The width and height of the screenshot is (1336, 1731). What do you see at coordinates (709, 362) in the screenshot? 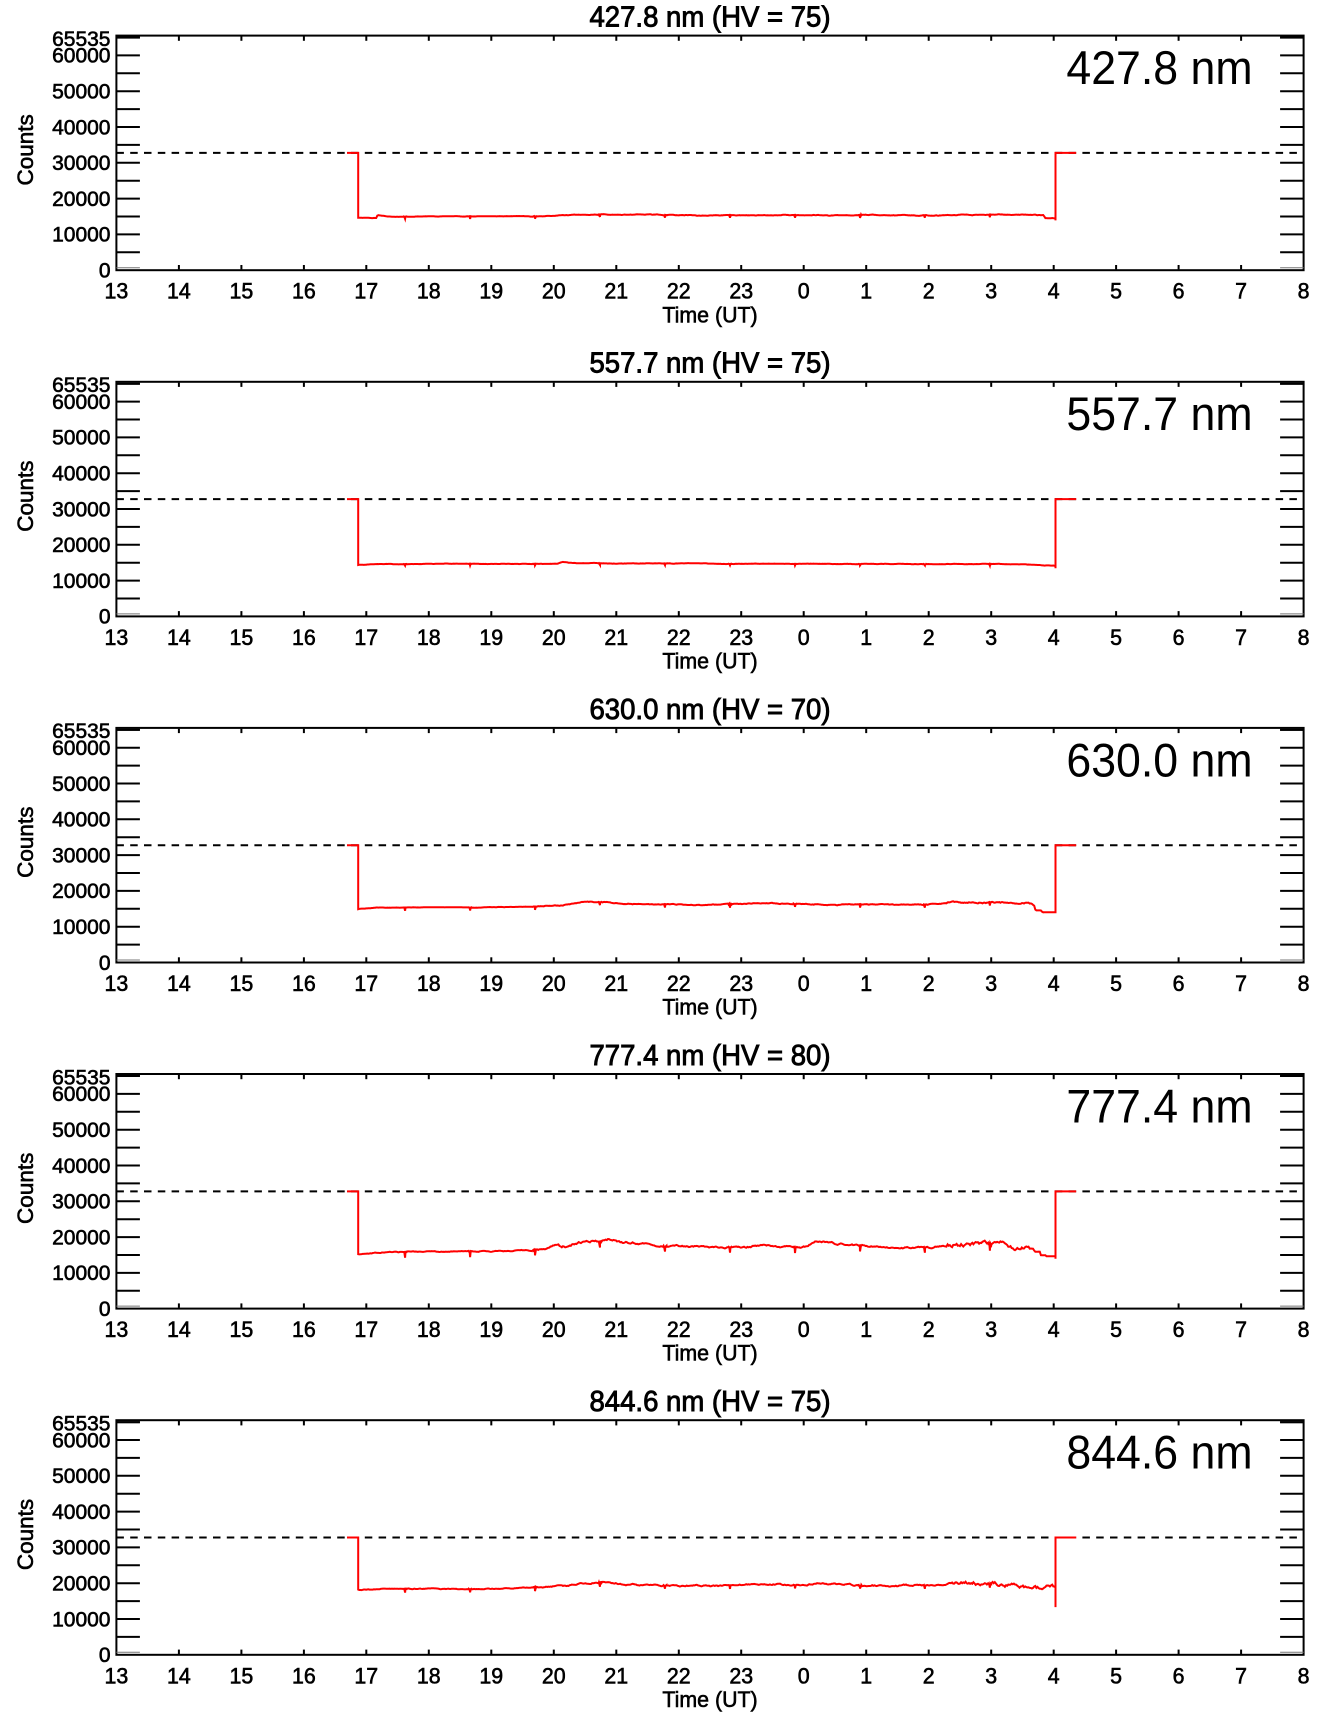
I see `svg-text: 557.7 nm (HV = 75)` at bounding box center [709, 362].